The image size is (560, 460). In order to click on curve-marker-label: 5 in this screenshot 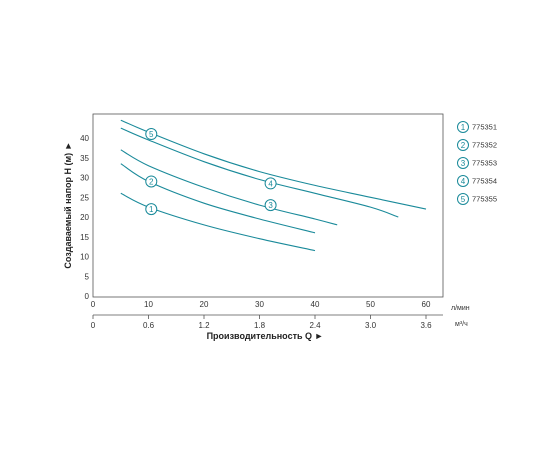, I will do `click(151, 134)`.